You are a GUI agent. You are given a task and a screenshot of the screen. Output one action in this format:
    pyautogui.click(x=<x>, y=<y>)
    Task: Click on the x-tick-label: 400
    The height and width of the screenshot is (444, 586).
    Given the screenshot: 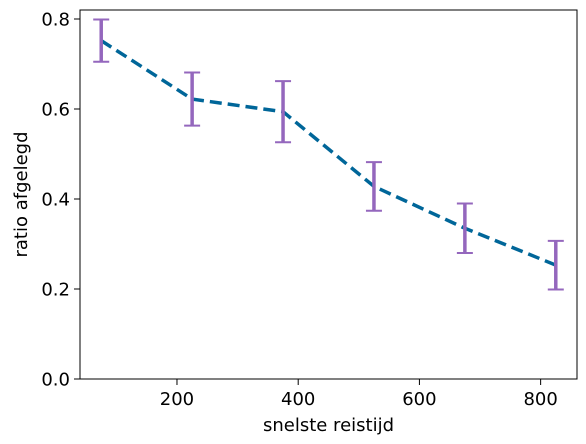 What is the action you would take?
    pyautogui.click(x=298, y=399)
    